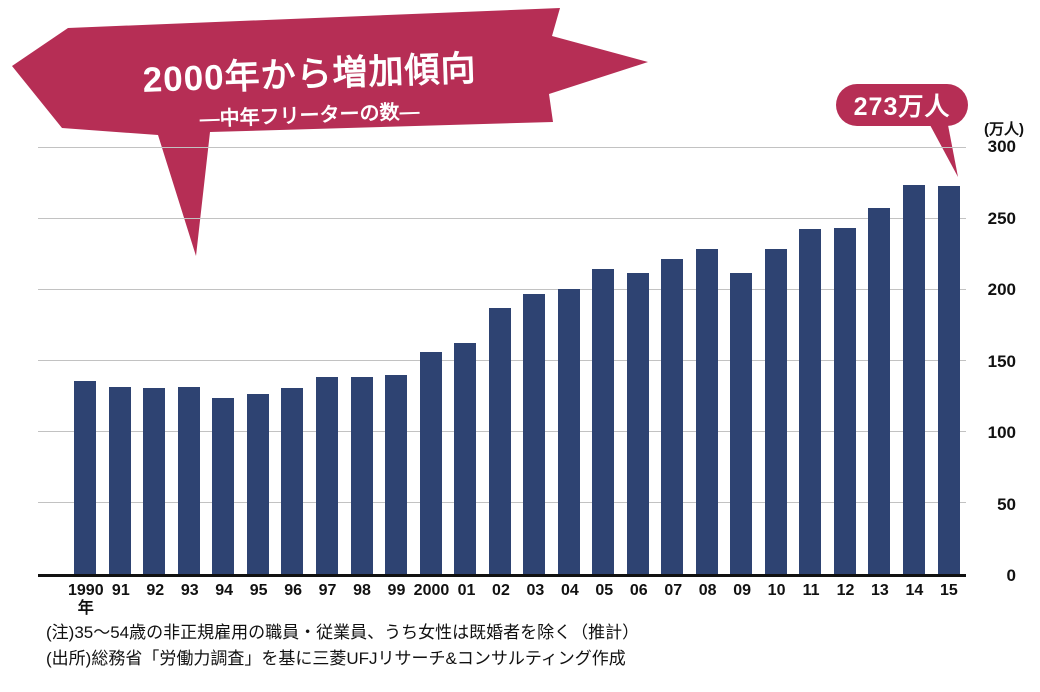  What do you see at coordinates (1001, 361) in the screenshot?
I see `y-tick-label-150: 150` at bounding box center [1001, 361].